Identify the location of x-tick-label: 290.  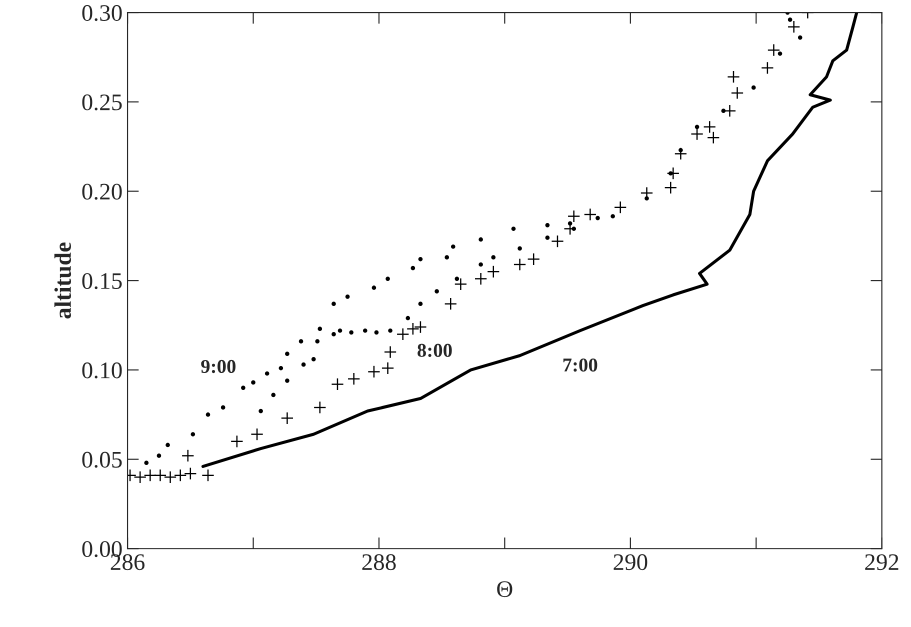
(631, 562).